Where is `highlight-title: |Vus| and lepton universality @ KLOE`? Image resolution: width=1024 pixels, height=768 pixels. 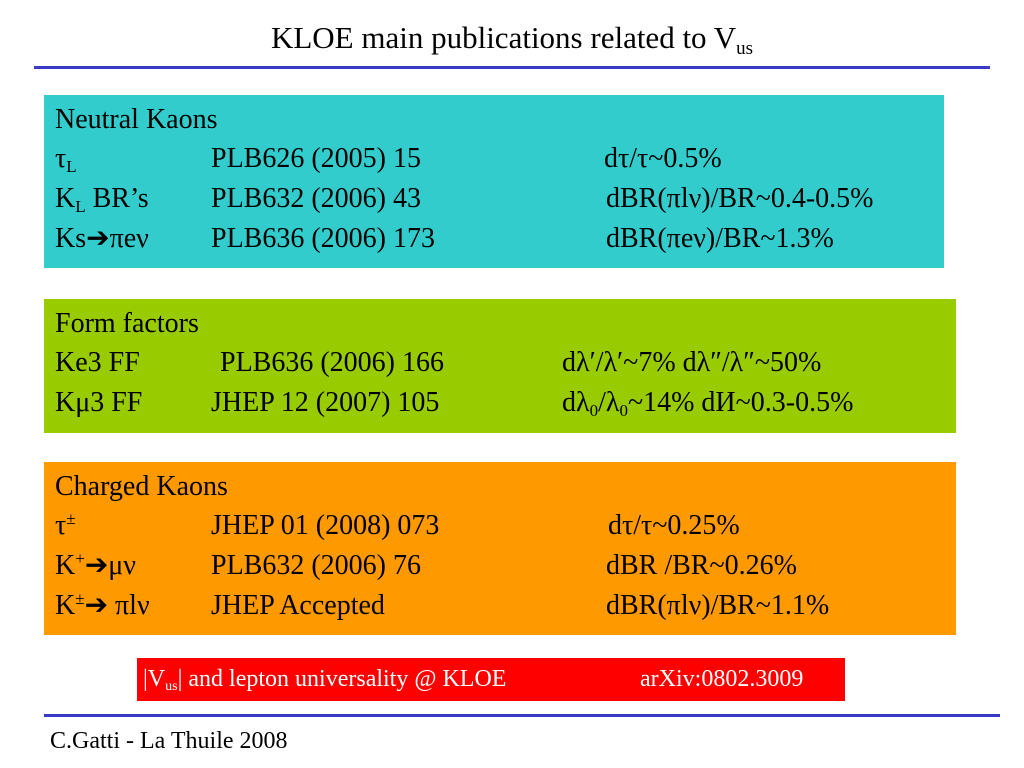 highlight-title: |Vus| and lepton universality @ KLOE is located at coordinates (325, 680).